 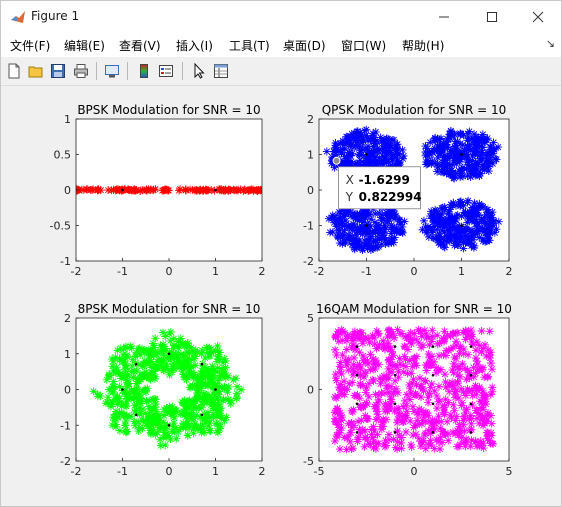 What do you see at coordinates (144, 71) in the screenshot?
I see `colorbar-icon` at bounding box center [144, 71].